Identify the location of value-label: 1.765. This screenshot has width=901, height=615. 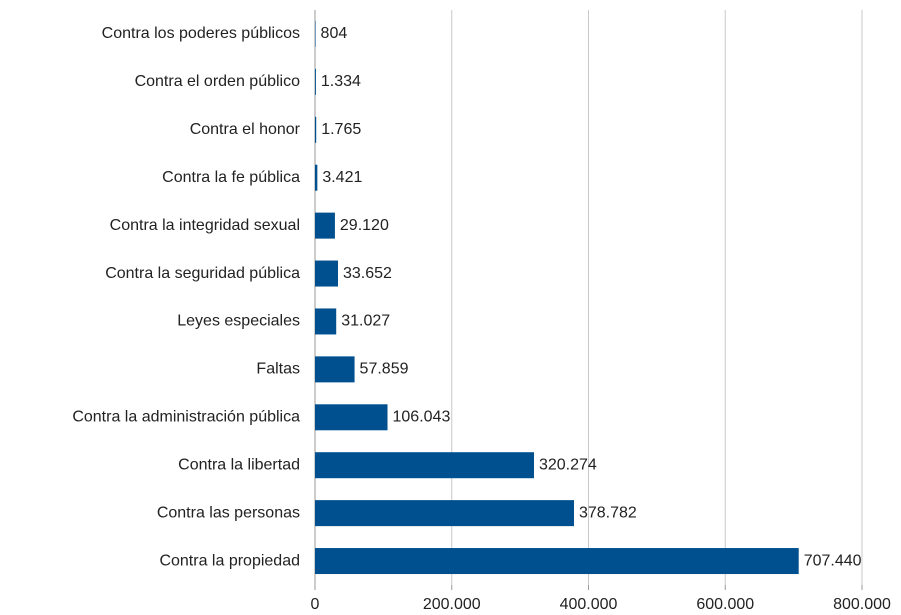
(341, 129).